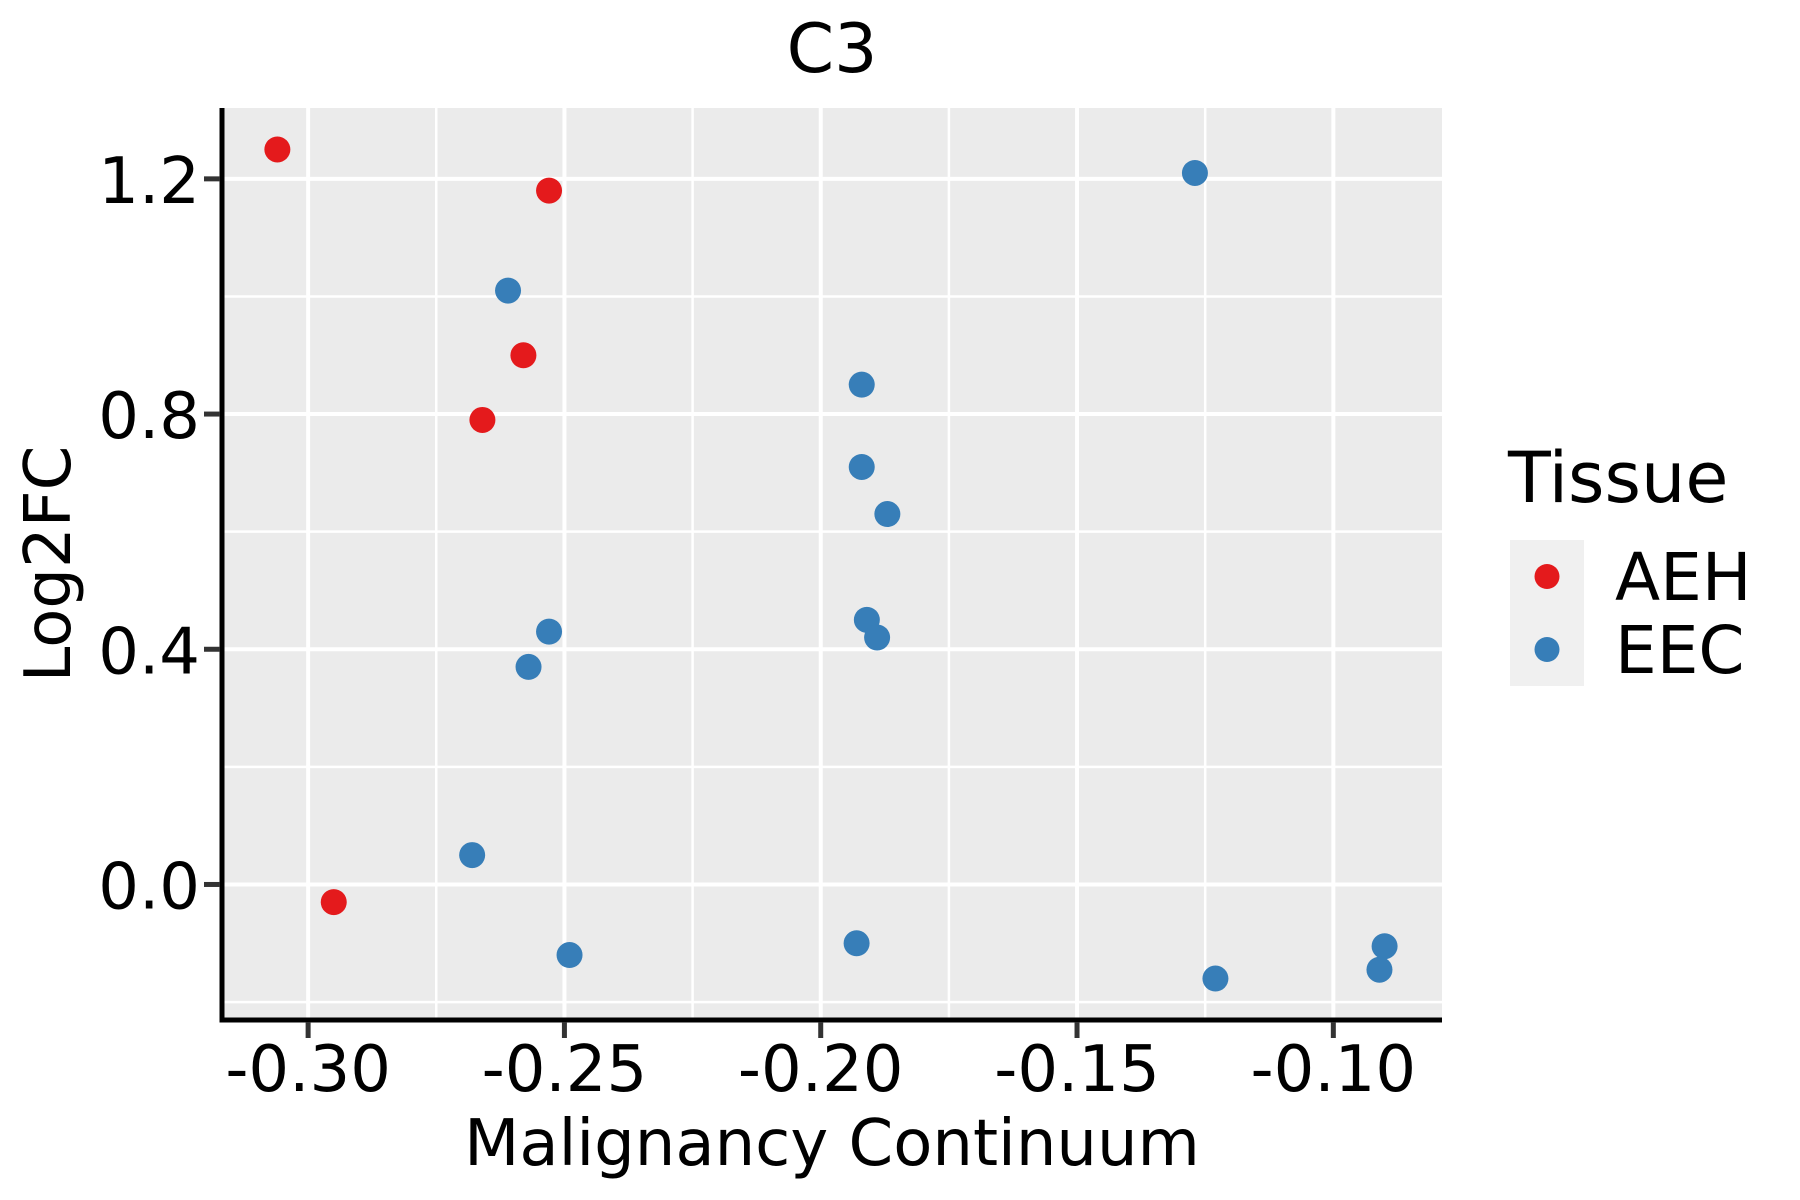 The height and width of the screenshot is (1200, 1800). I want to click on x-tick-label: -0.30, so click(308, 1070).